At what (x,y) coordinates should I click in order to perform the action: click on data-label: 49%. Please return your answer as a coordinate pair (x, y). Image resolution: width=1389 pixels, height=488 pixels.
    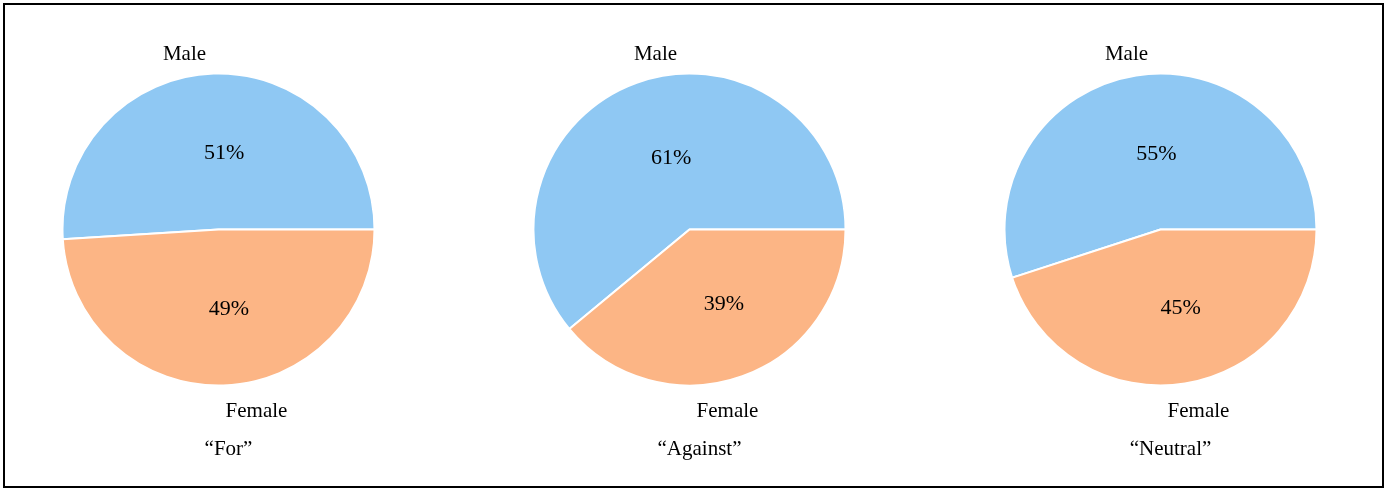
    Looking at the image, I should click on (229, 307).